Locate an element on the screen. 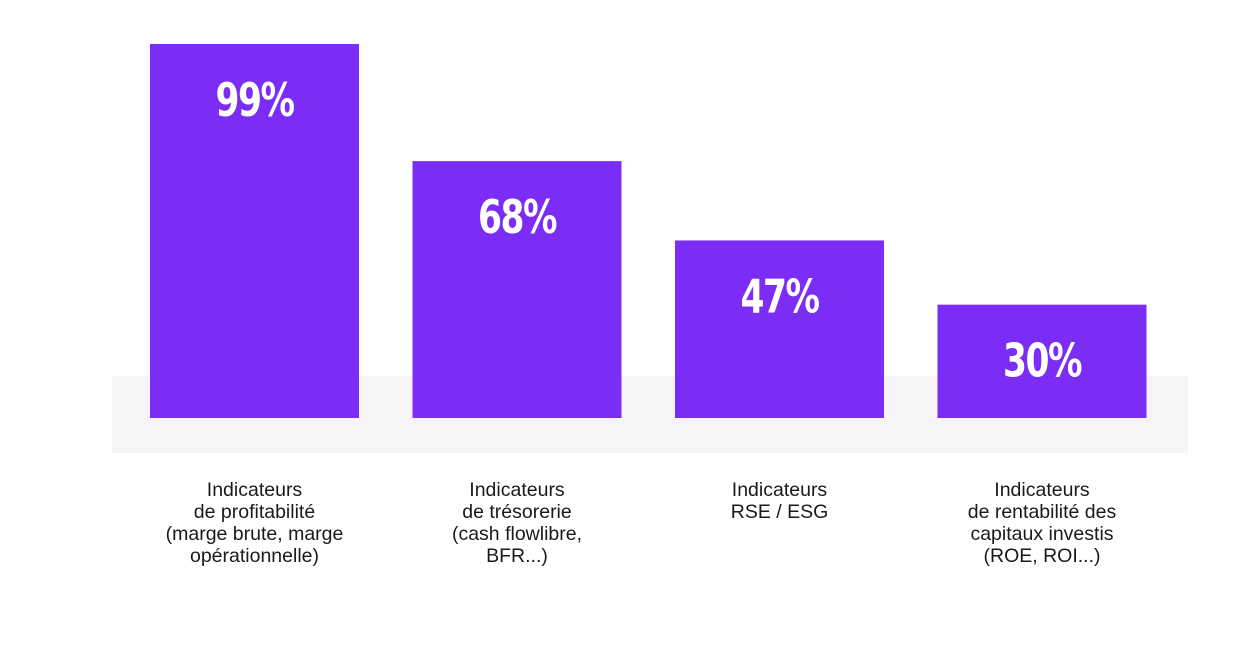  category-label-line: capitaux investis is located at coordinates (1041, 534).